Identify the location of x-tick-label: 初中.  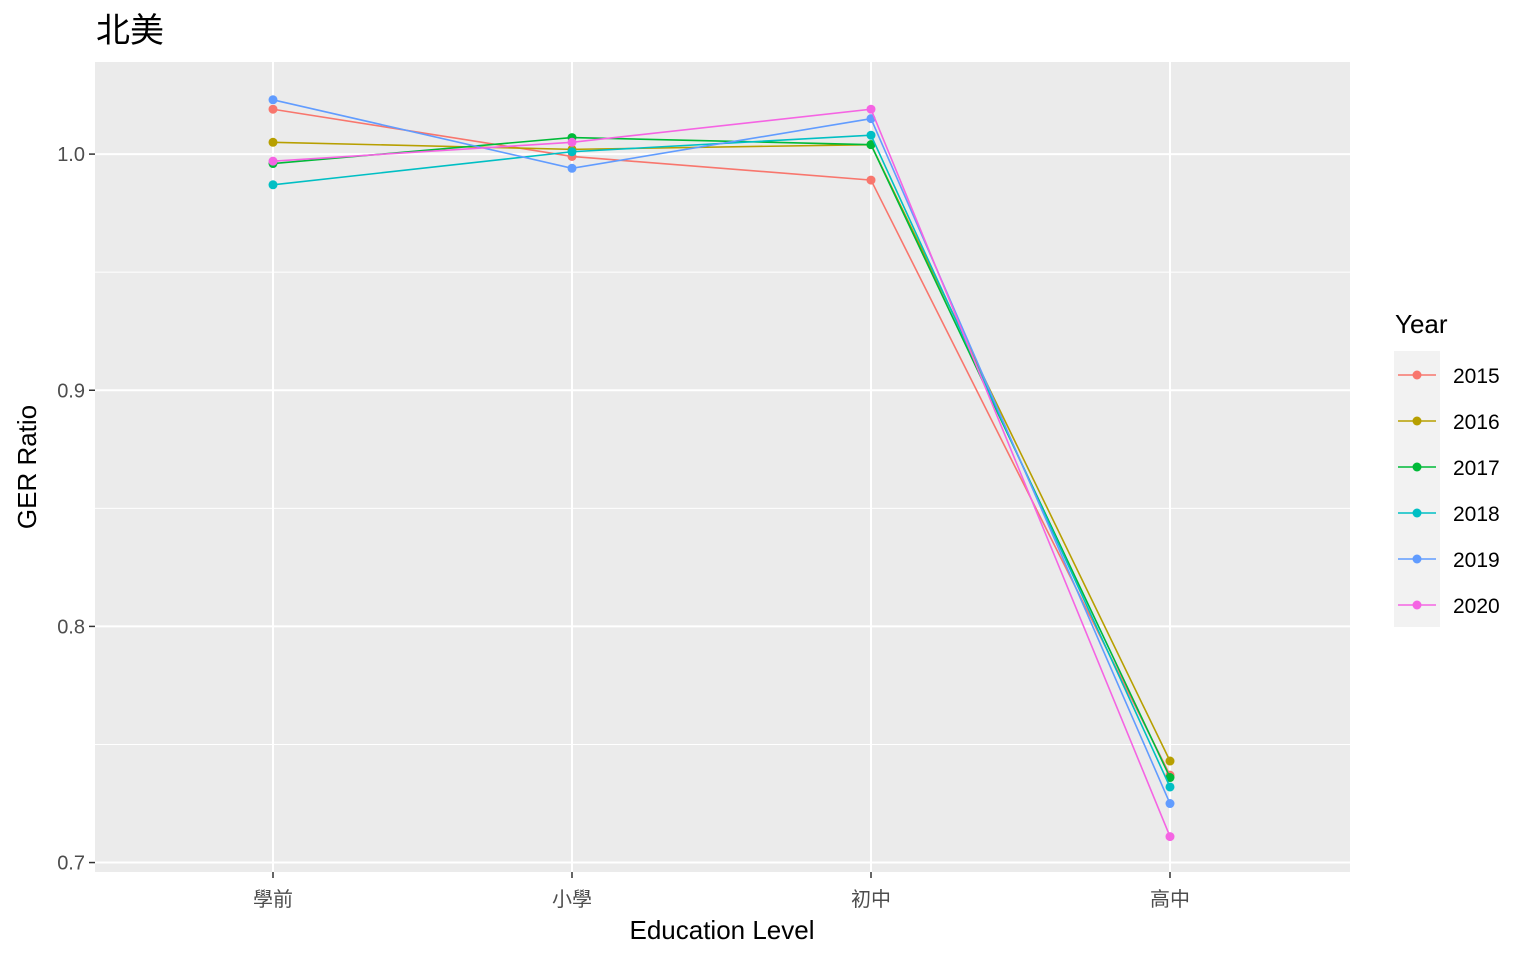
(871, 899).